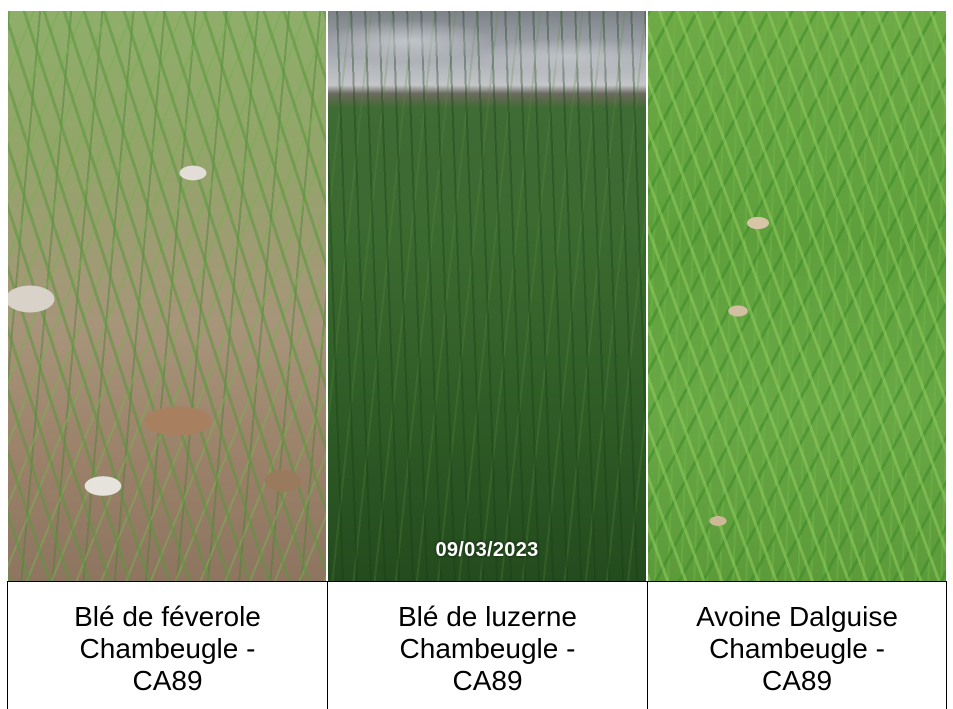  What do you see at coordinates (487, 616) in the screenshot?
I see `caption-title: Blé de luzerne` at bounding box center [487, 616].